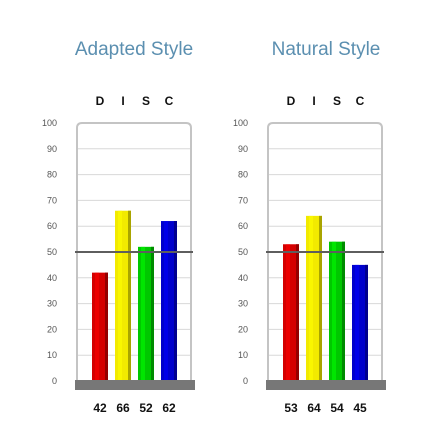 The height and width of the screenshot is (440, 447). What do you see at coordinates (291, 408) in the screenshot?
I see `value-label-d: 53` at bounding box center [291, 408].